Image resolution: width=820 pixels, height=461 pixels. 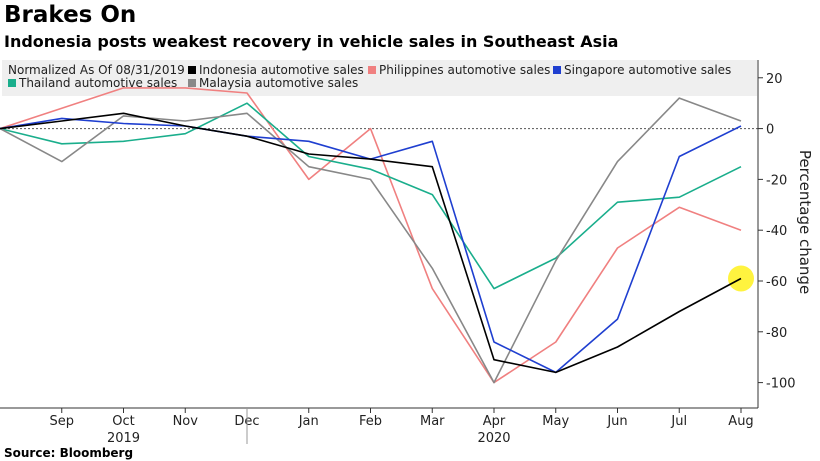 I want to click on legend-item-philippines-automotive-sales: Philippines automotive sales, so click(x=459, y=70).